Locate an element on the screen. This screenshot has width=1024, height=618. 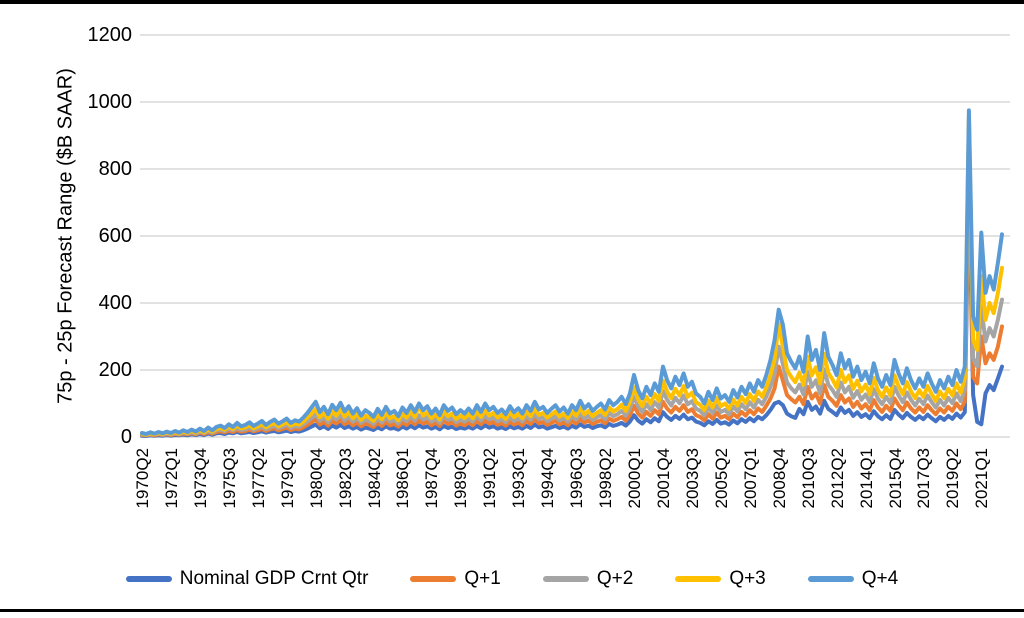
frame-bottom-border is located at coordinates (512, 610).